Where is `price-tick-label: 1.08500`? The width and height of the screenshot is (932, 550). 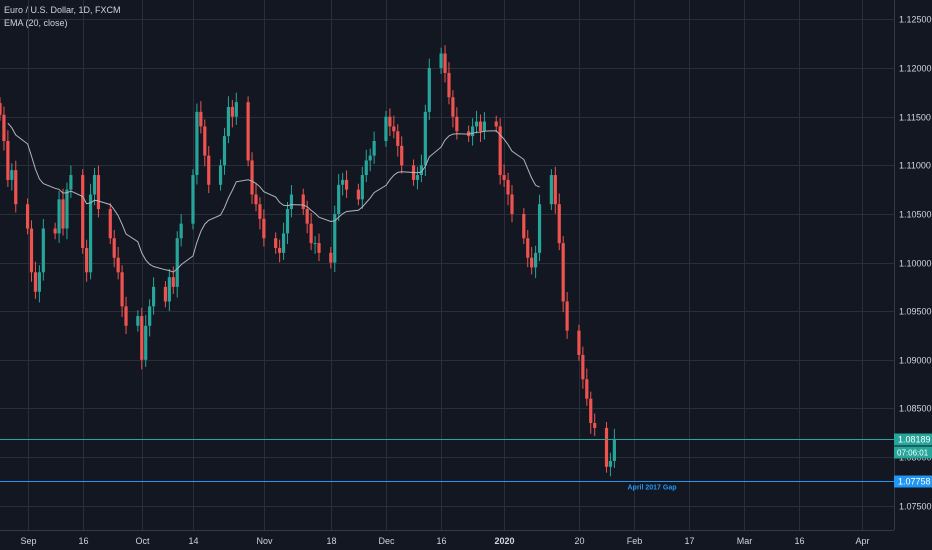 price-tick-label: 1.08500 is located at coordinates (915, 409).